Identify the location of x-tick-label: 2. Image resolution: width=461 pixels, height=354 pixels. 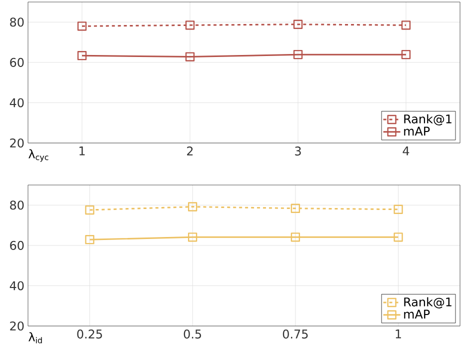
(190, 151).